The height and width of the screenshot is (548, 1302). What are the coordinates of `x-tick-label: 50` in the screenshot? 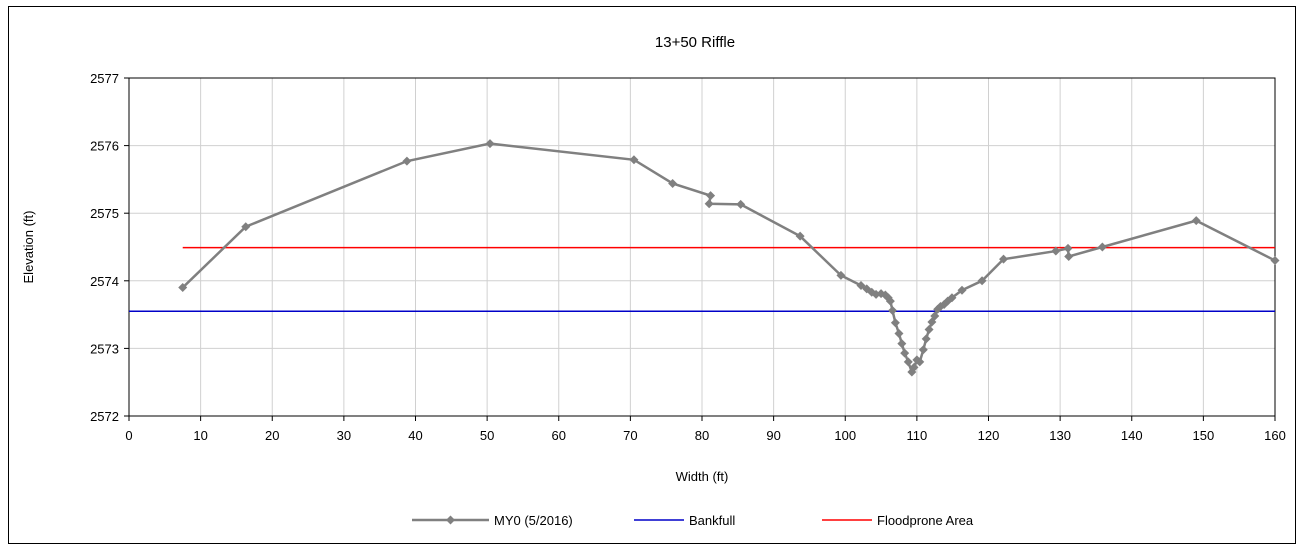 It's located at (487, 435).